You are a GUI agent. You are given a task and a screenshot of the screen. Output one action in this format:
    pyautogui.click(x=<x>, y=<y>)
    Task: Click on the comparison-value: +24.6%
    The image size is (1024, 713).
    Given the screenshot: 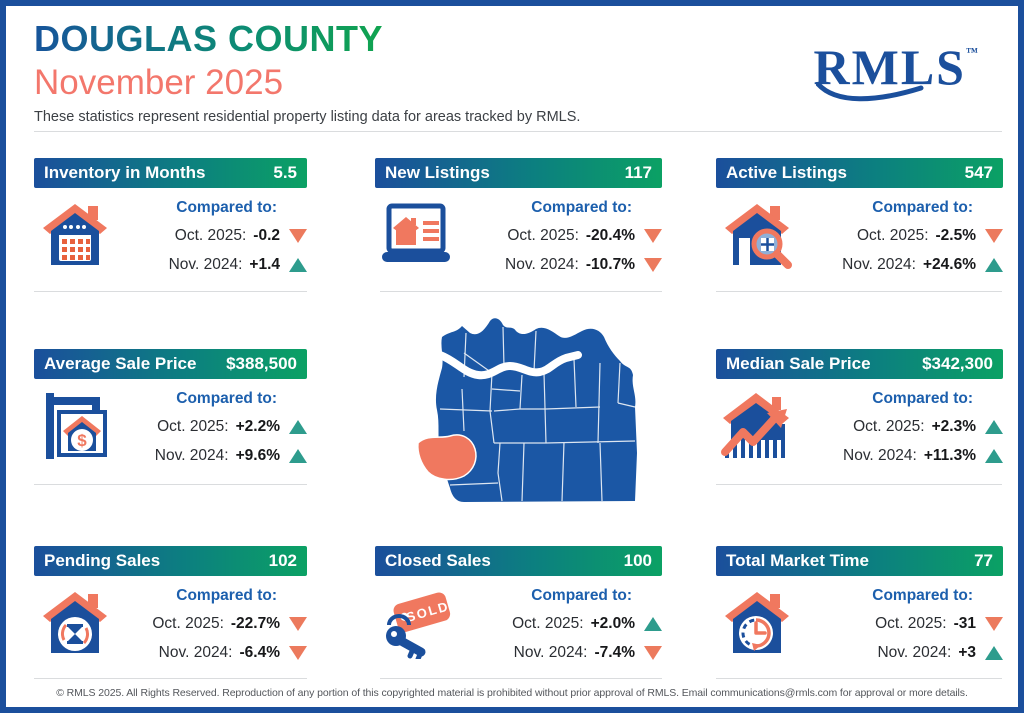 What is the action you would take?
    pyautogui.click(x=949, y=264)
    